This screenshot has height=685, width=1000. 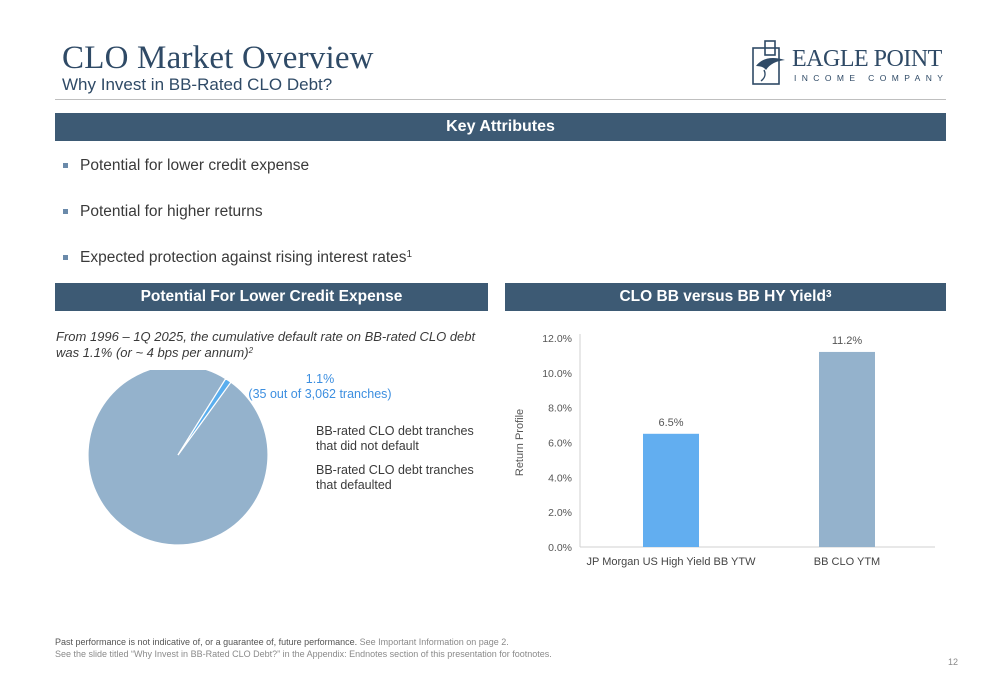 What do you see at coordinates (433, 642) in the screenshot?
I see `disclaimer-rest: See Important Information on page 2.` at bounding box center [433, 642].